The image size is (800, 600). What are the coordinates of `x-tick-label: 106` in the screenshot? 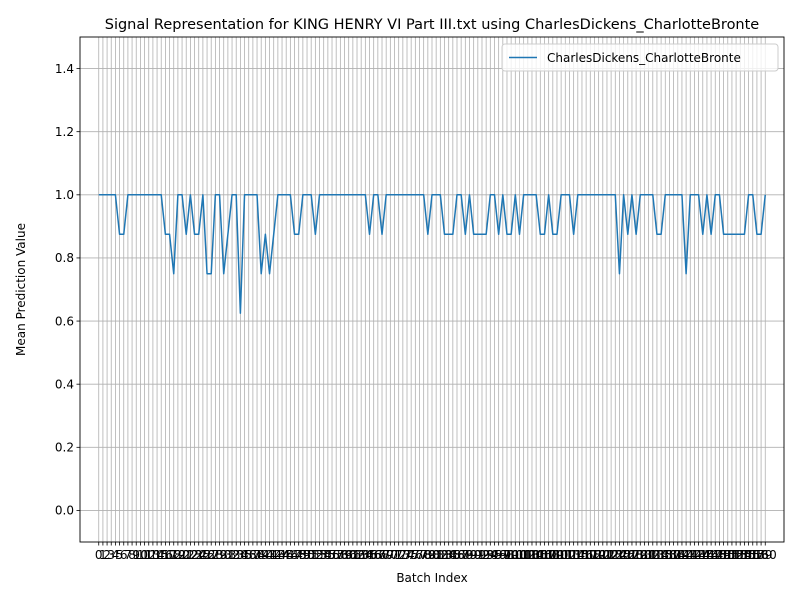 It's located at (540, 555).